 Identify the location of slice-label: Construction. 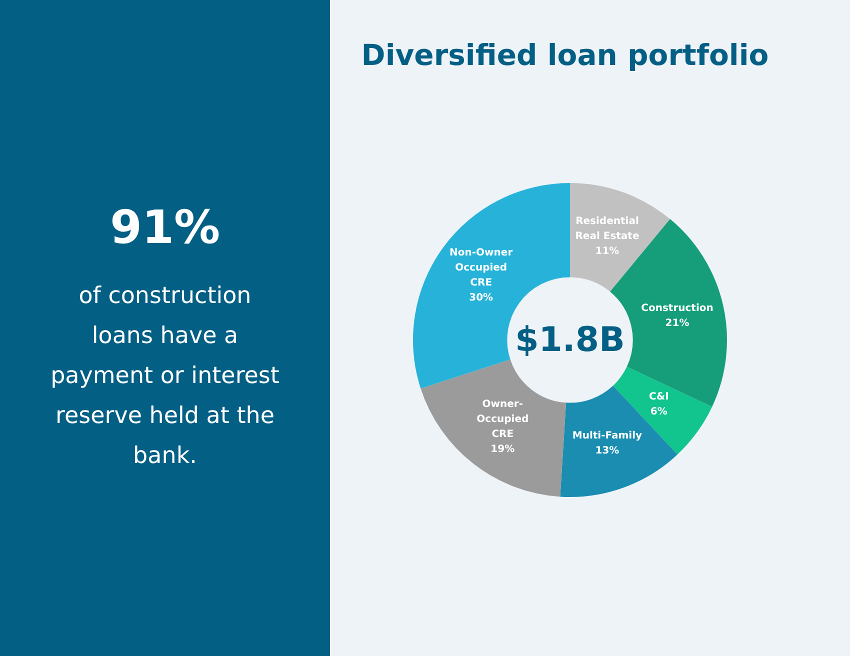
(677, 308).